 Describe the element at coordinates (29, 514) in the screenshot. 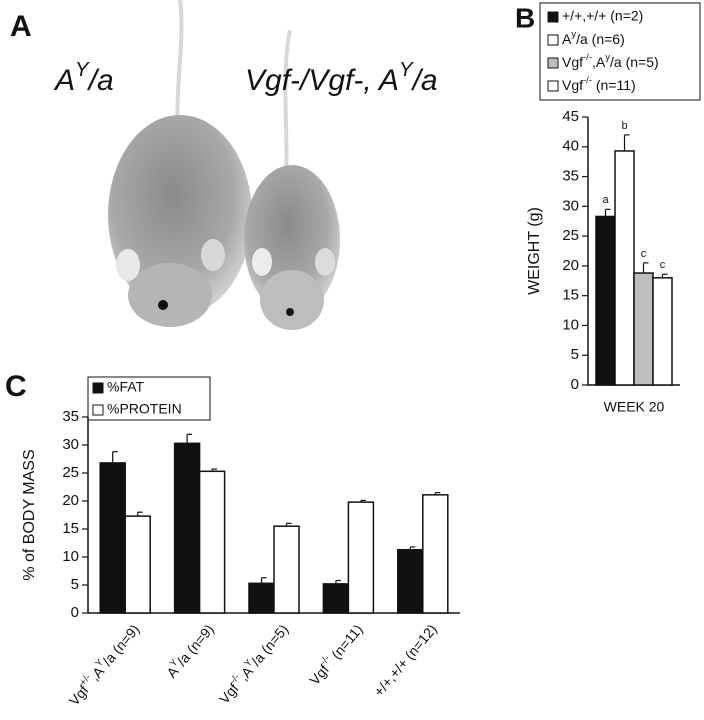

I see `y-axis-label: % of BODY MASS` at that location.